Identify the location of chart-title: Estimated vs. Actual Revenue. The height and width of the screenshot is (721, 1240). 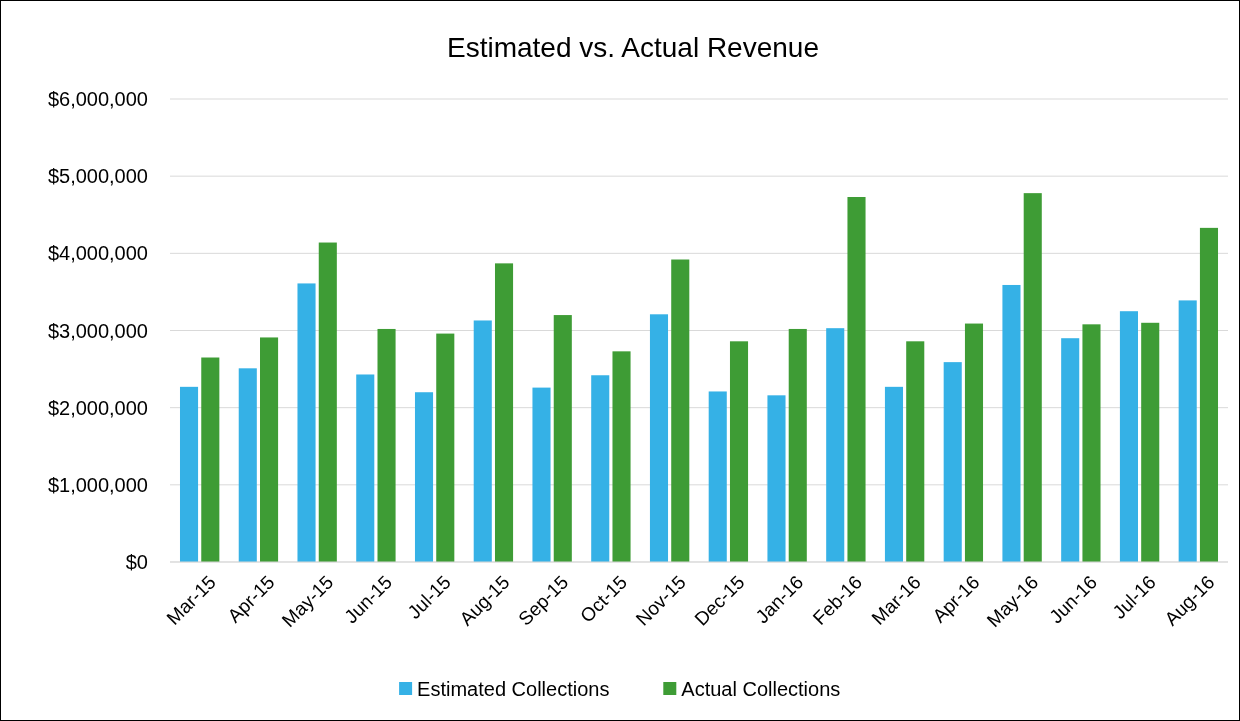
(633, 47).